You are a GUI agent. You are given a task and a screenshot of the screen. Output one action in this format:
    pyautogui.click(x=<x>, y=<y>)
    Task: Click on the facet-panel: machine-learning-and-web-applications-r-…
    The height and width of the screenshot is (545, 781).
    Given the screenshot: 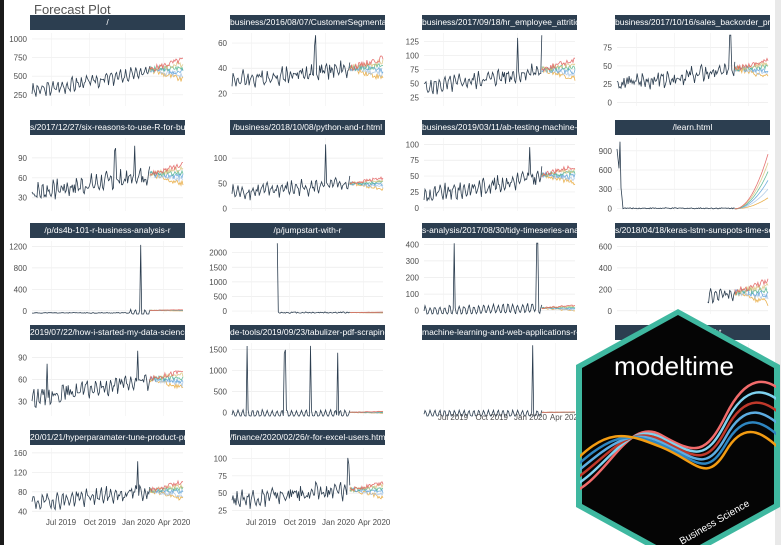 What is the action you would take?
    pyautogui.click(x=499, y=372)
    